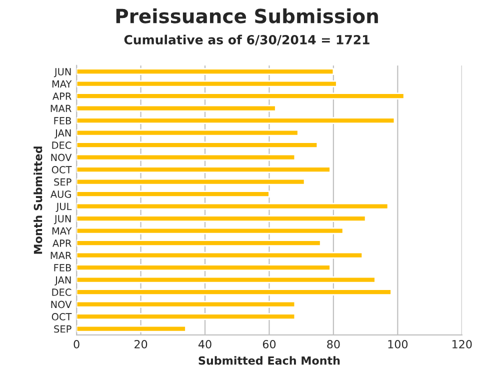  I want to click on x-tick-label: 0, so click(77, 344).